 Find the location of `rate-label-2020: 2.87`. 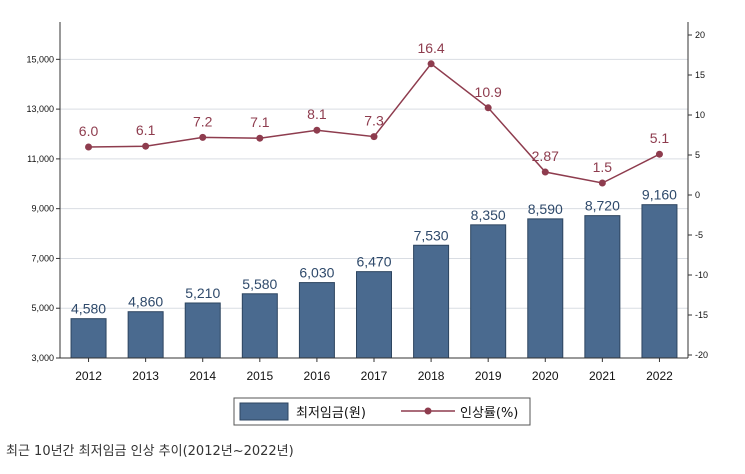

rate-label-2020: 2.87 is located at coordinates (545, 156).